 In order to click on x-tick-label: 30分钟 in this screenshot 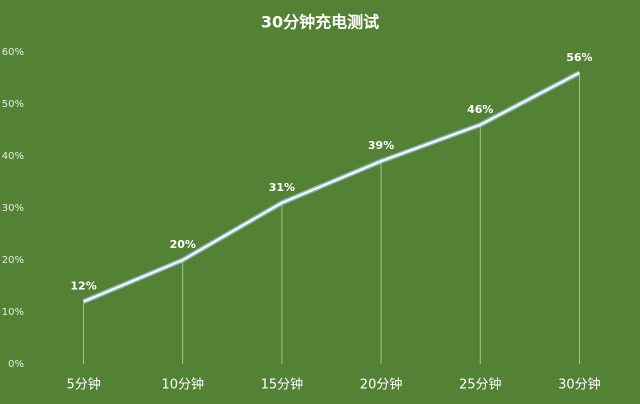, I will do `click(579, 385)`.